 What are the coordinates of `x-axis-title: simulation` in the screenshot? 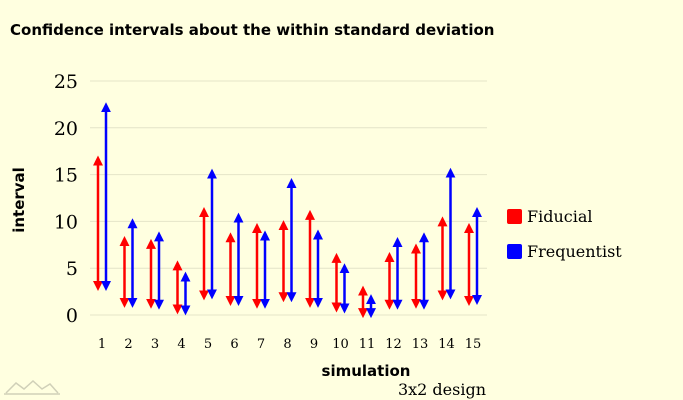 It's located at (366, 371).